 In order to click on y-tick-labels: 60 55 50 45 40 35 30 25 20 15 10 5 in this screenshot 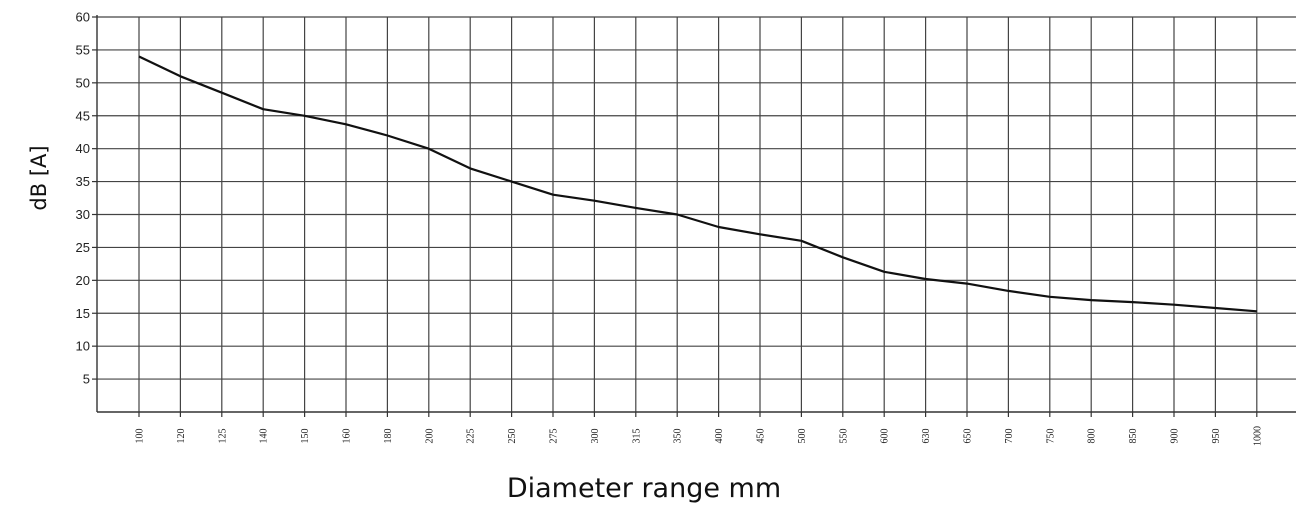, I will do `click(86, 198)`.